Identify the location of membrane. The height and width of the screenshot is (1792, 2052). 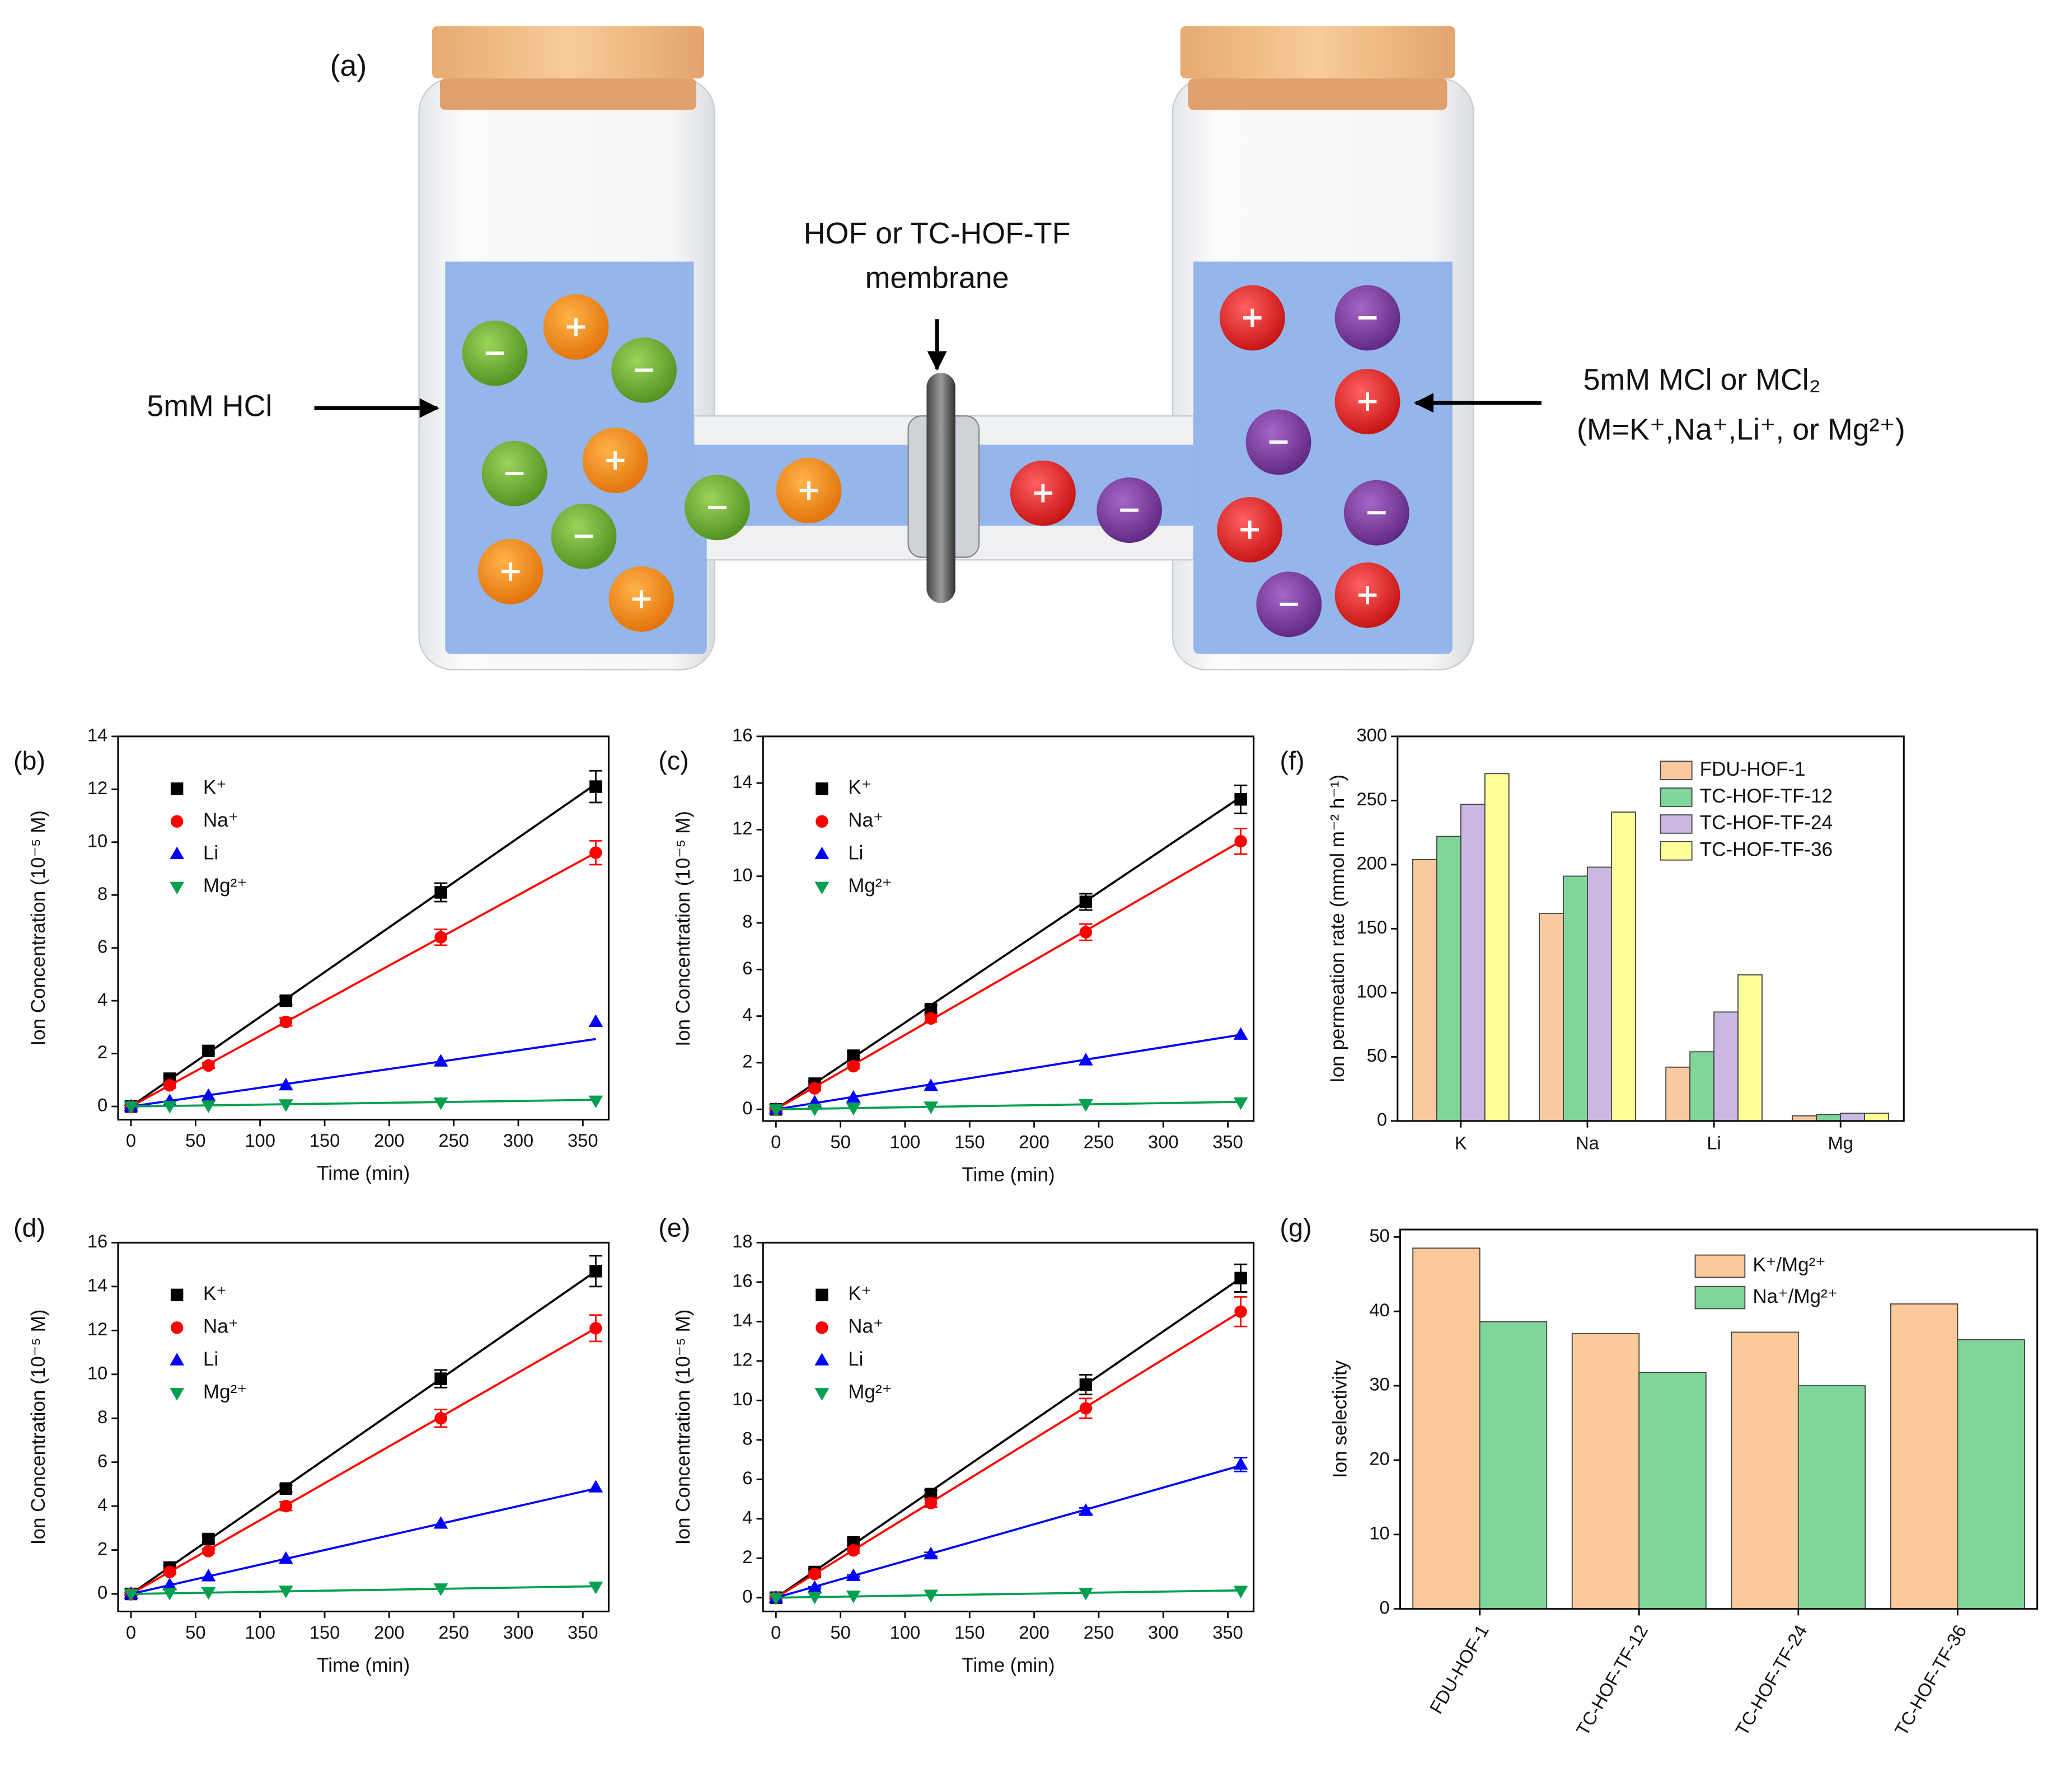
(940, 488).